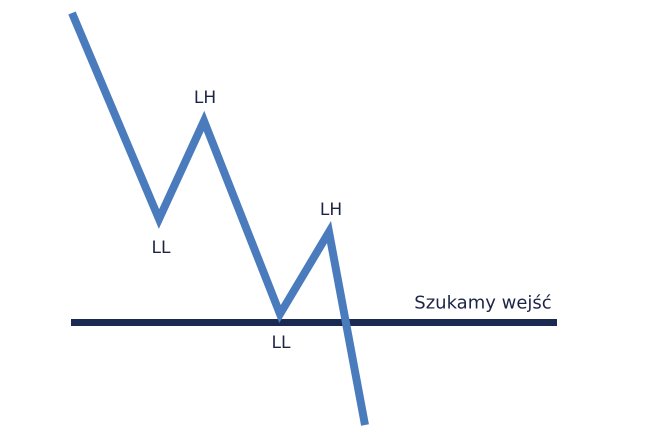 The image size is (647, 446). Describe the element at coordinates (483, 303) in the screenshot. I see `entry-level-label: Szukamy wejść` at that location.